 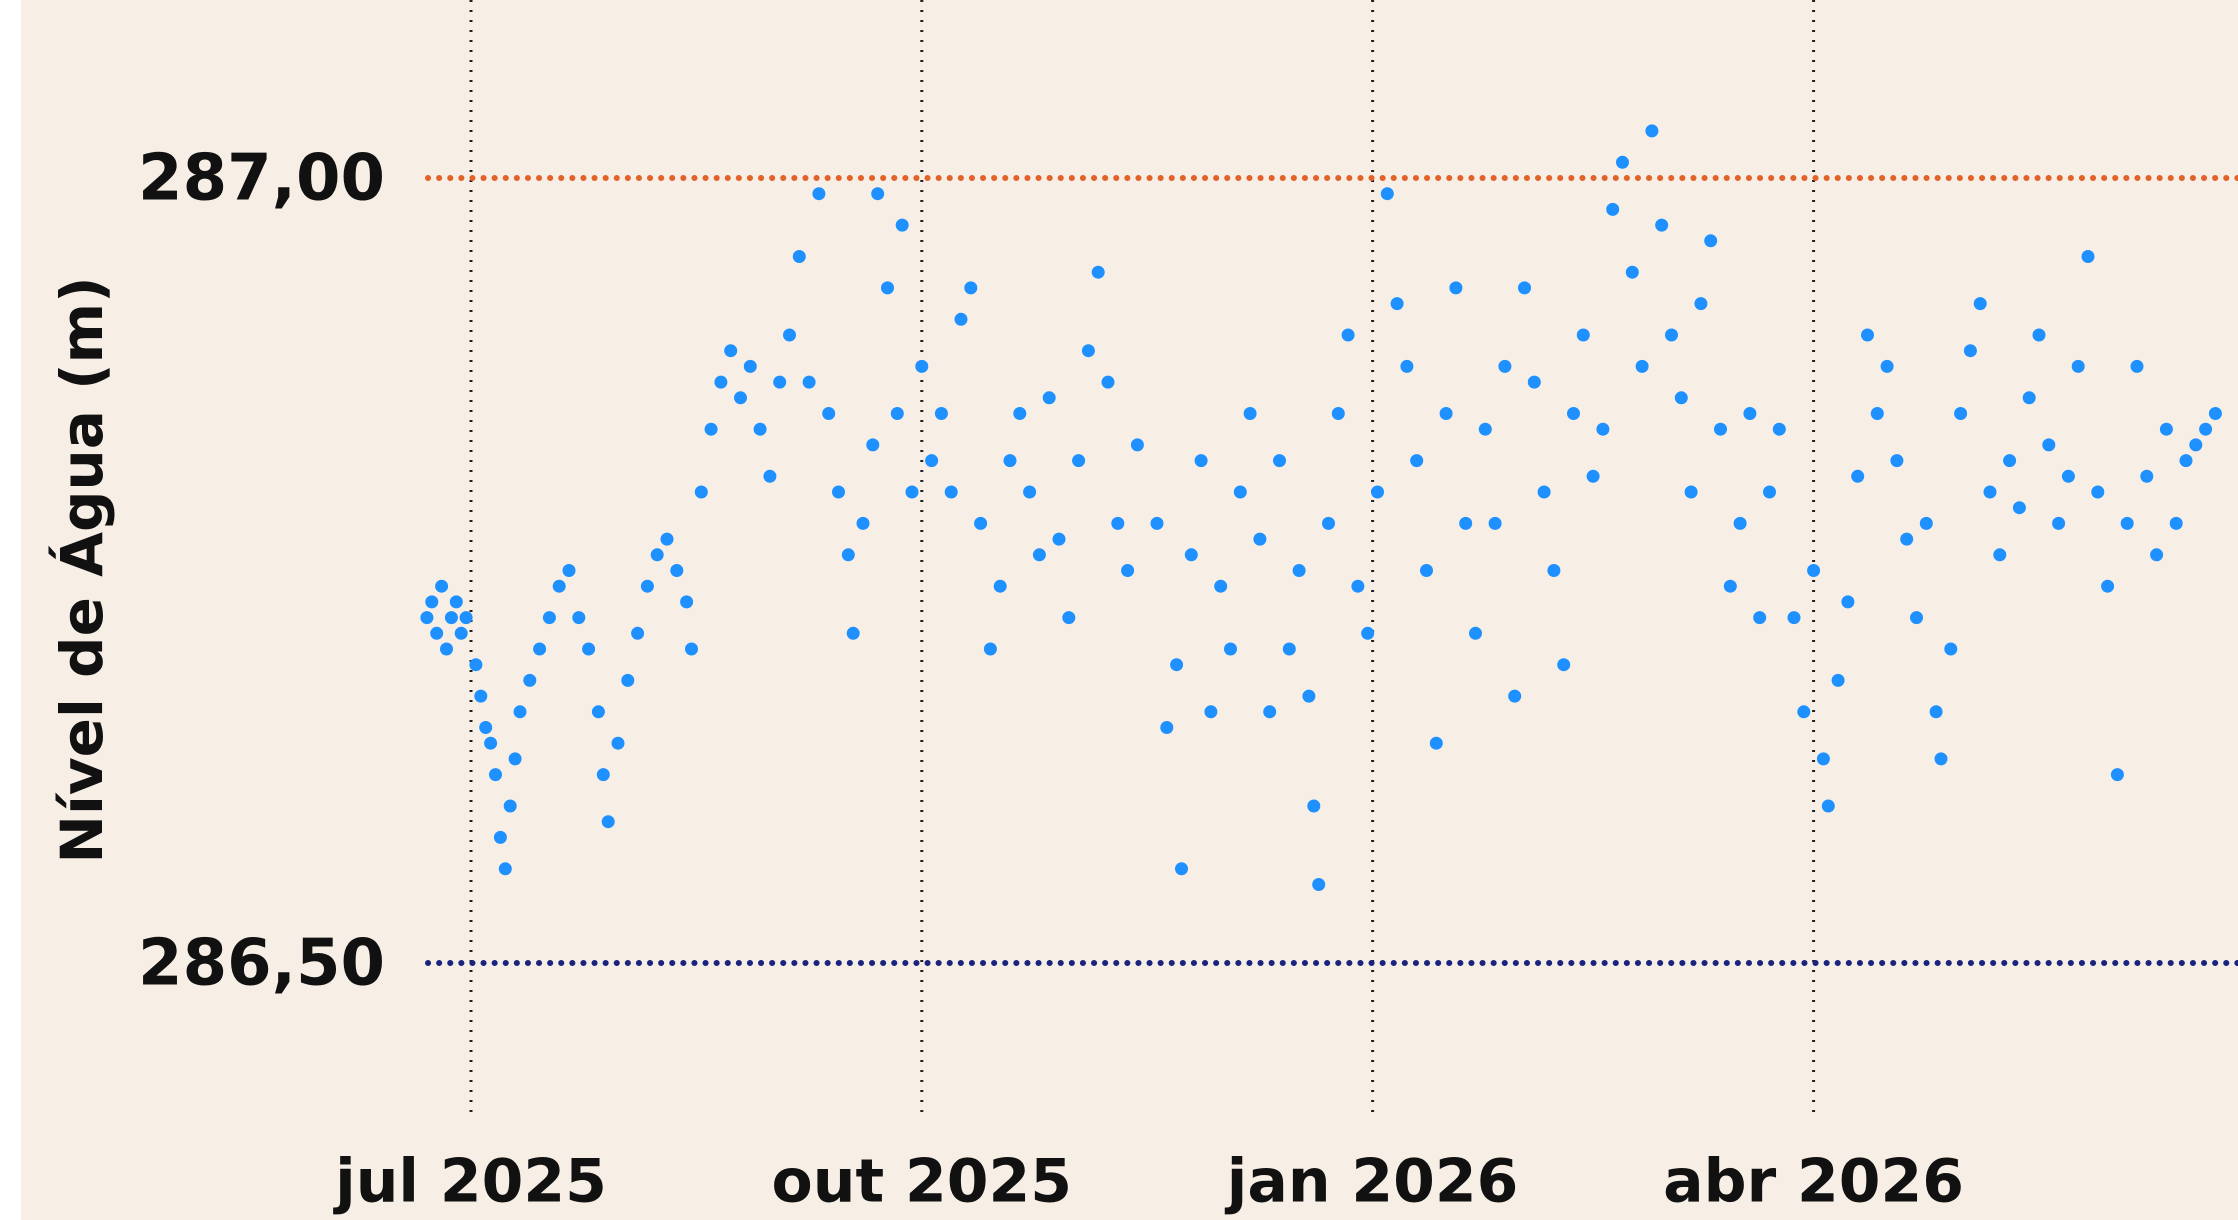 What do you see at coordinates (922, 1182) in the screenshot?
I see `x-tick-label: out 2025` at bounding box center [922, 1182].